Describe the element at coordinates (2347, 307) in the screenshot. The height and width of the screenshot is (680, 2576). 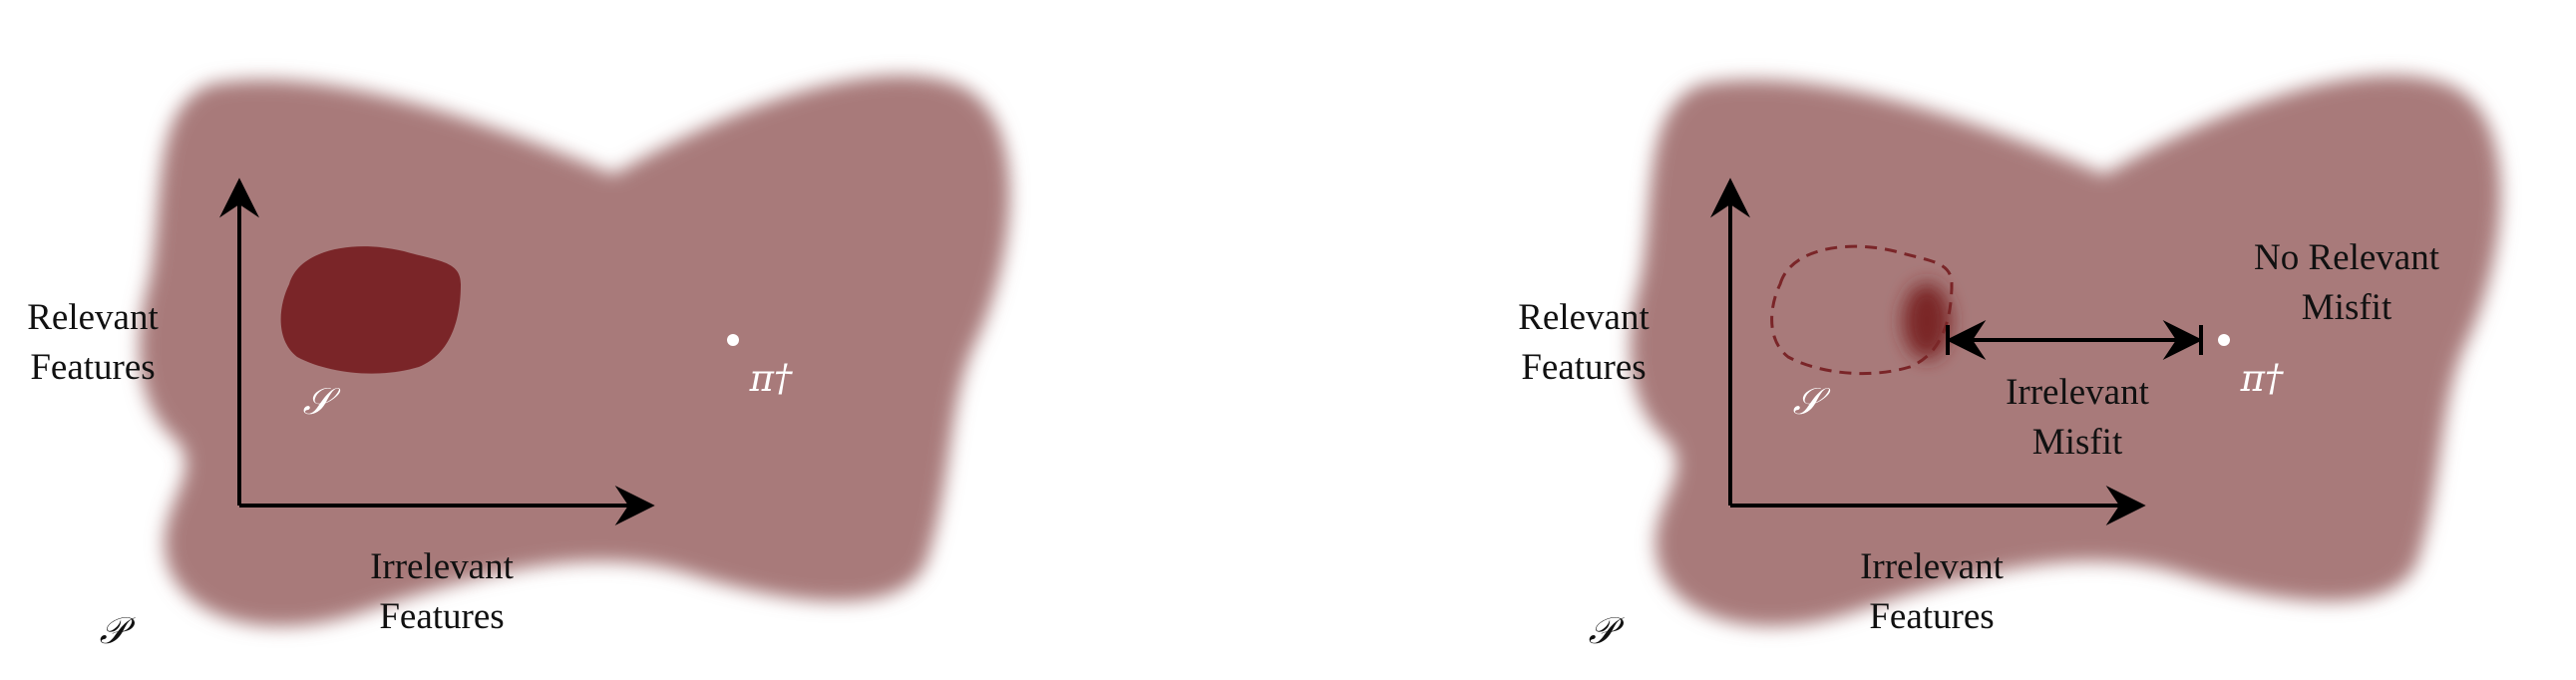
I see `no-relevant-misfit-label-line2: Misfit` at that location.